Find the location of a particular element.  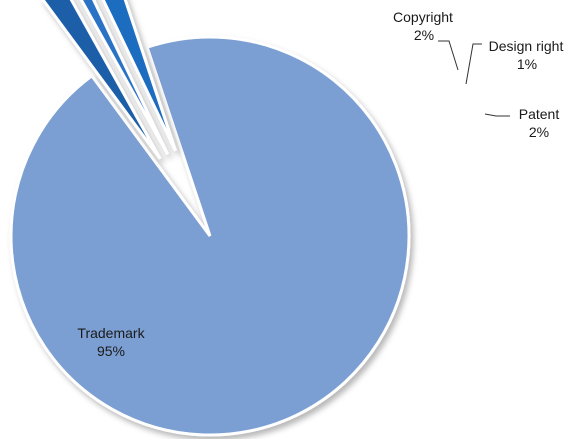

patent-leader-line is located at coordinates (497, 115).